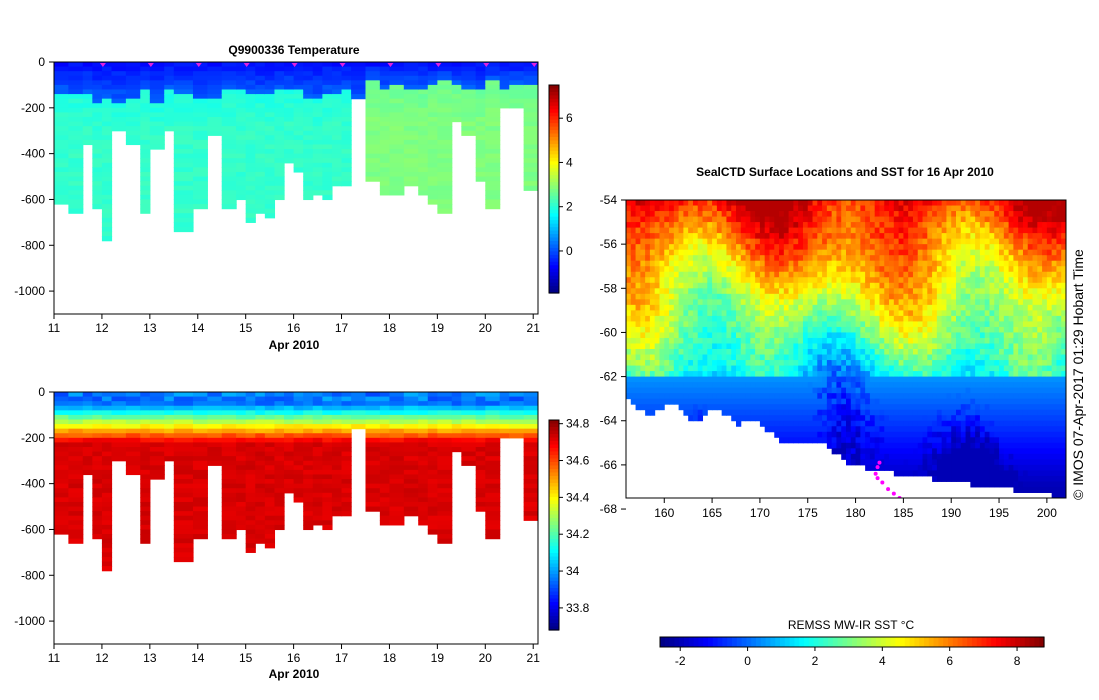  What do you see at coordinates (342, 658) in the screenshot?
I see `sal-x-tick-label: 17` at bounding box center [342, 658].